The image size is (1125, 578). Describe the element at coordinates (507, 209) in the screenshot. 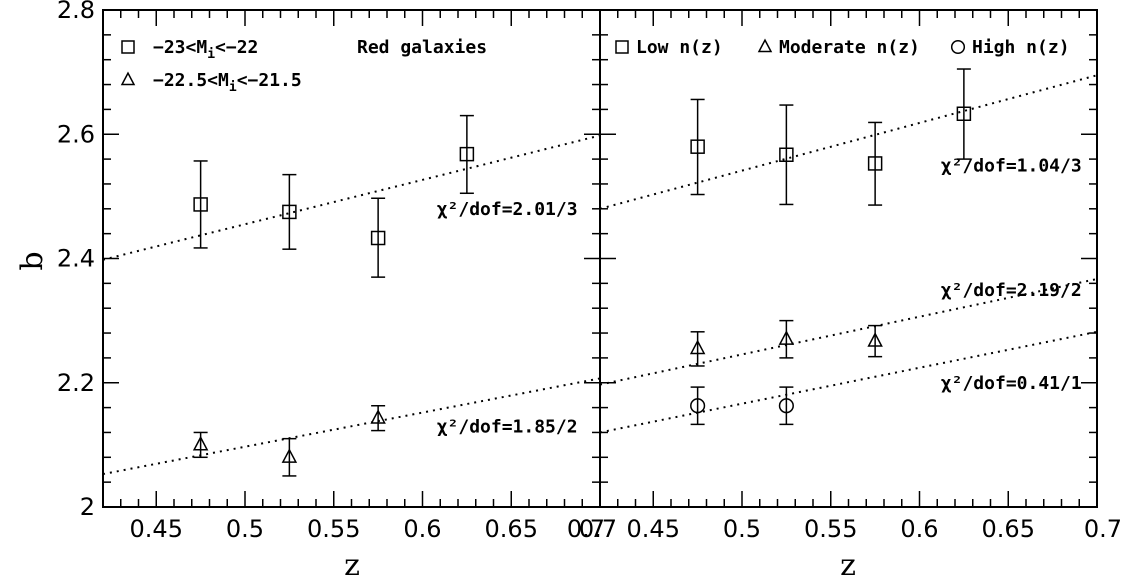

I see `fit-annotation: χ²/dof=2.01/3` at that location.